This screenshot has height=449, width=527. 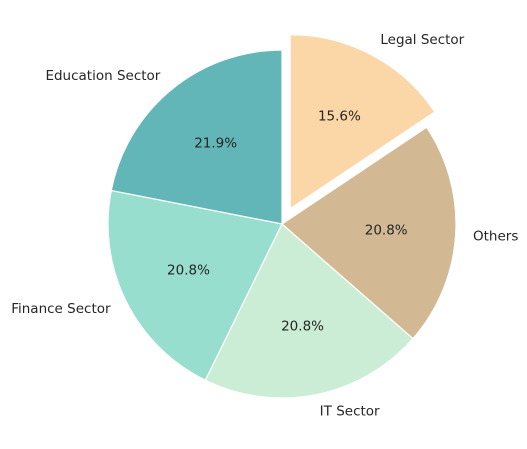 What do you see at coordinates (195, 285) in the screenshot?
I see `pie-slice-finance-sector` at bounding box center [195, 285].